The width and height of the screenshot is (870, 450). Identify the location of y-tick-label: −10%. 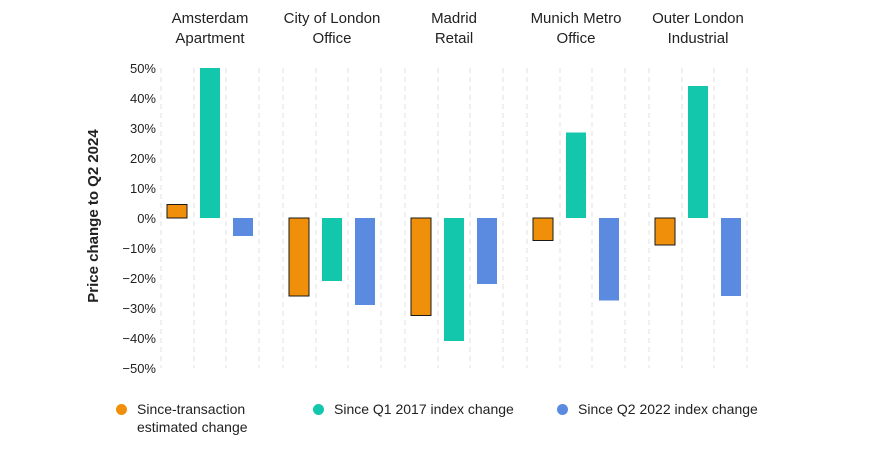
(139, 248).